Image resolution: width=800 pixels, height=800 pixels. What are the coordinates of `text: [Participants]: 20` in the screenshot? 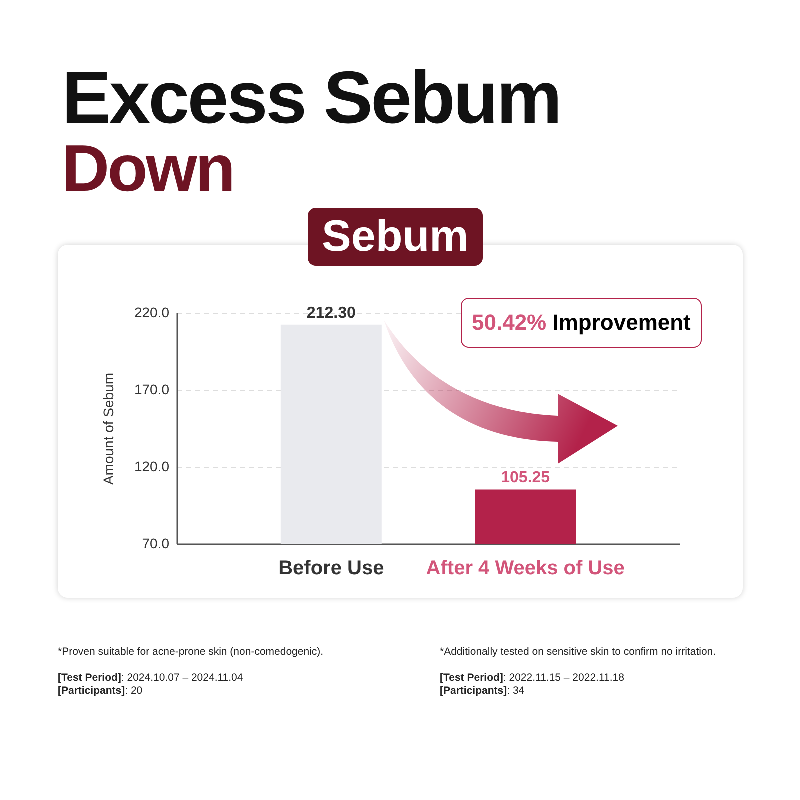 It's located at (101, 691).